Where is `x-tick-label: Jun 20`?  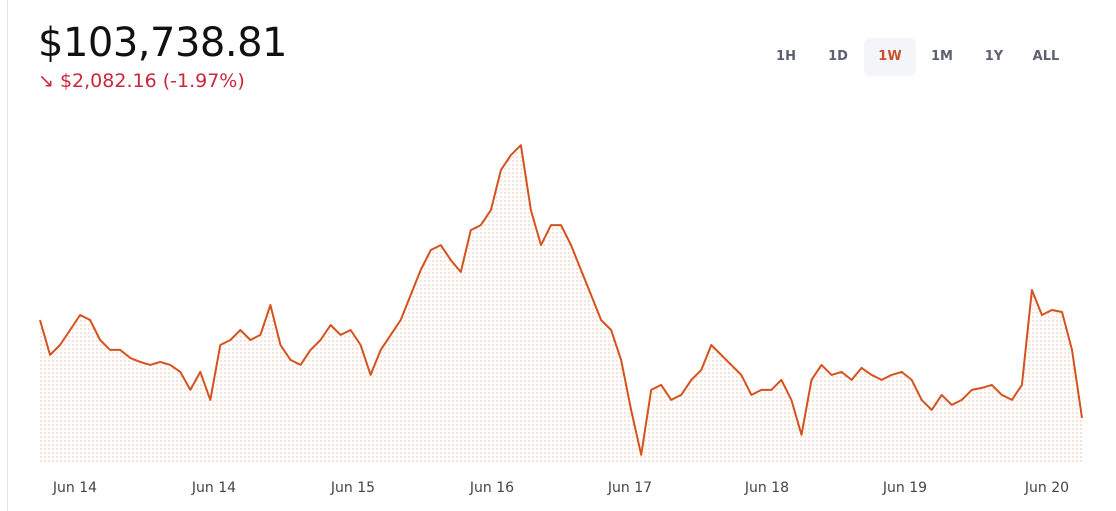 x-tick-label: Jun 20 is located at coordinates (1046, 488).